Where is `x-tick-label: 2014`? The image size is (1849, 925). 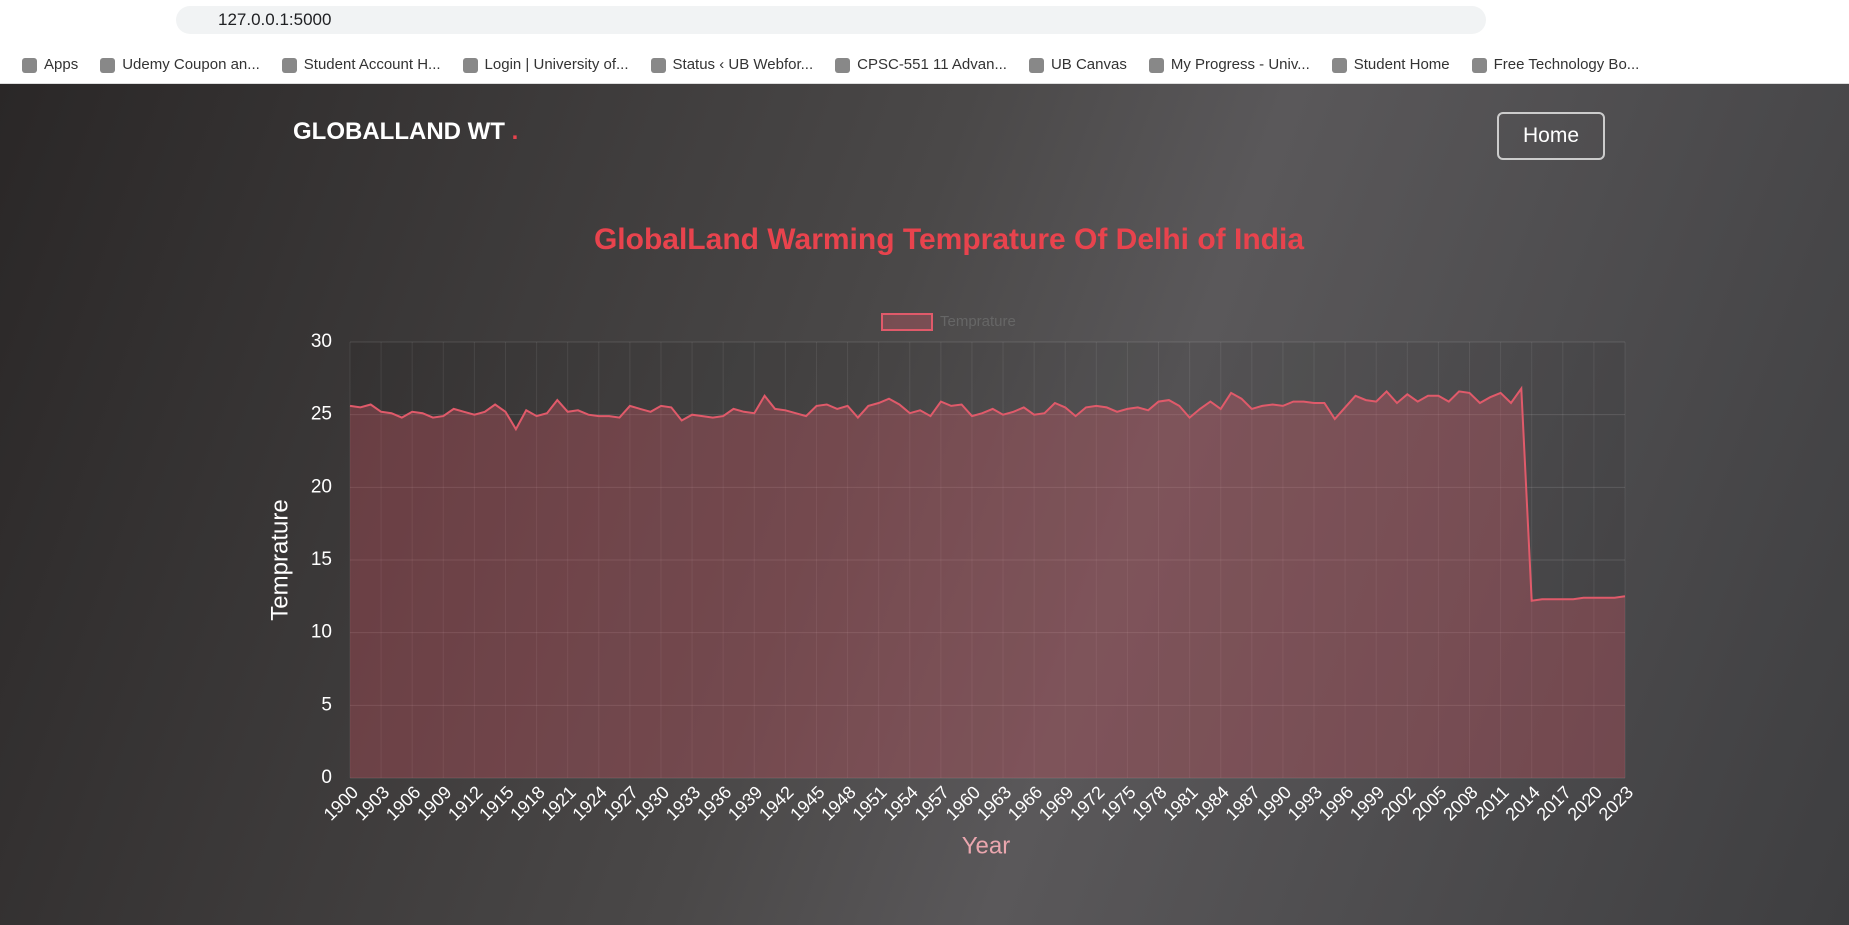 x-tick-label: 2014 is located at coordinates (1522, 803).